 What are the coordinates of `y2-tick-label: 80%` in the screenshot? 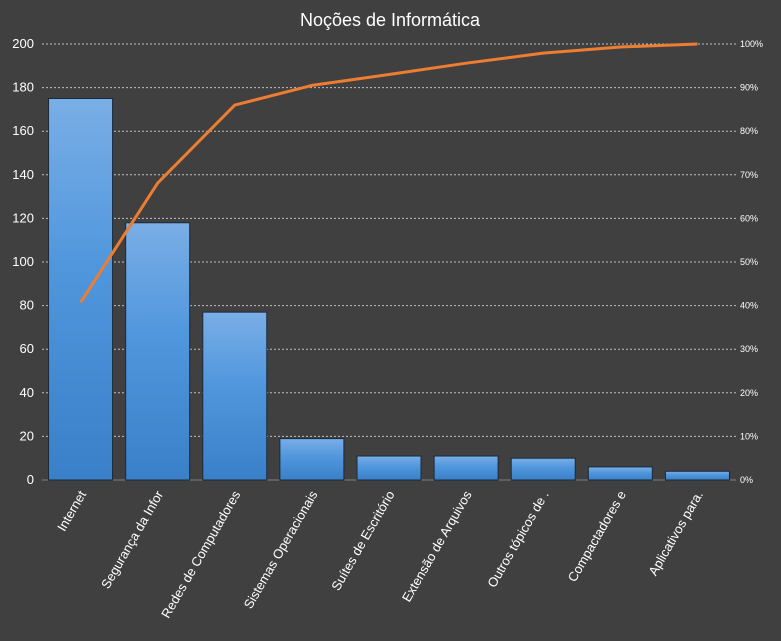 It's located at (749, 131).